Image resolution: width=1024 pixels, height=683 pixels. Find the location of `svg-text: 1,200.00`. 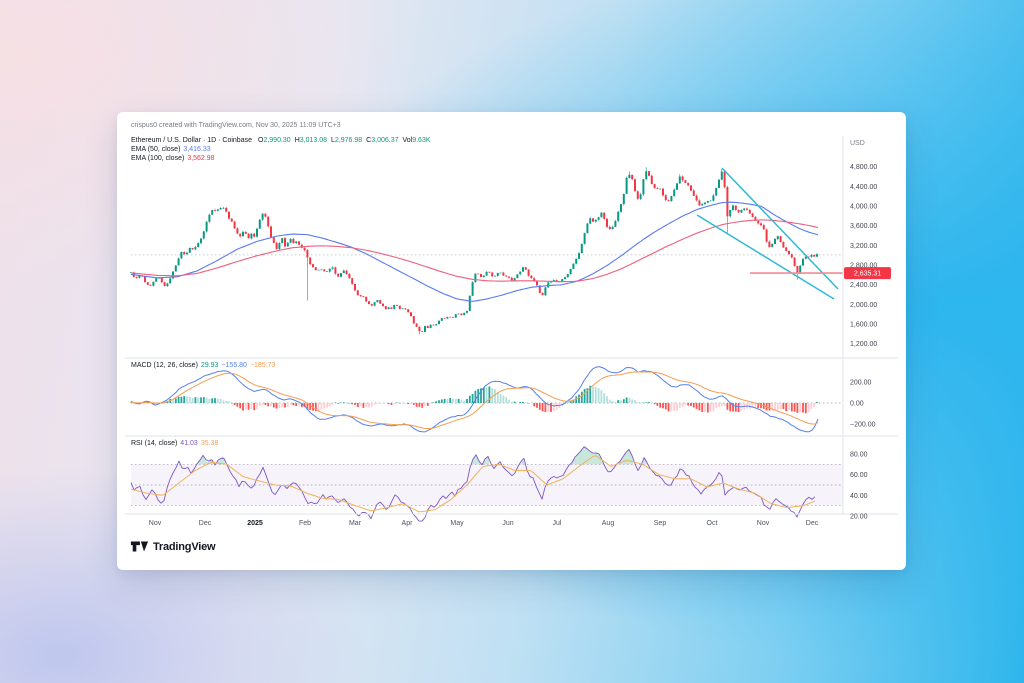

svg-text: 1,200.00 is located at coordinates (863, 344).